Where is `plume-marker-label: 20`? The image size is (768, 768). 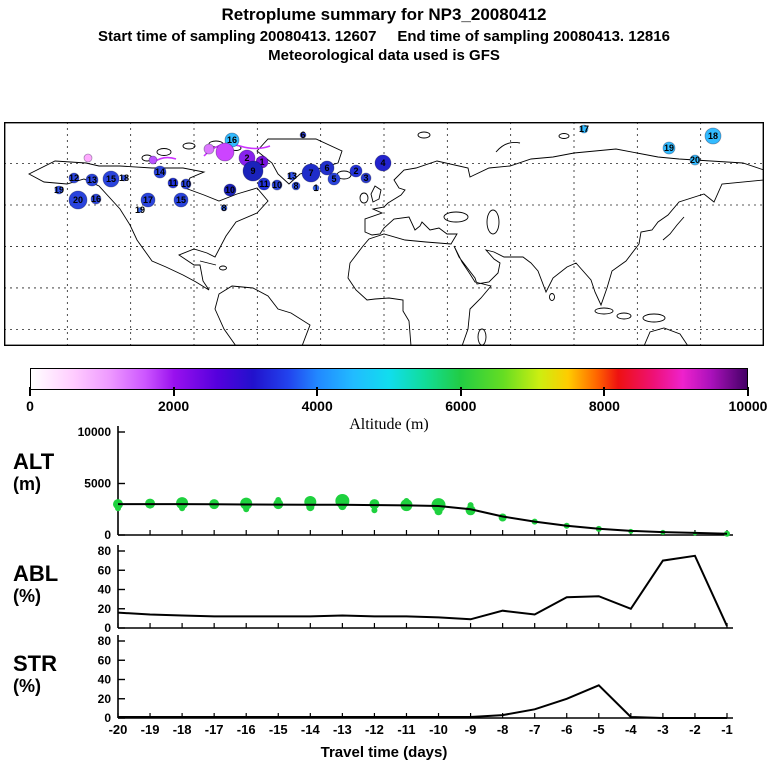
plume-marker-label: 20 is located at coordinates (78, 200).